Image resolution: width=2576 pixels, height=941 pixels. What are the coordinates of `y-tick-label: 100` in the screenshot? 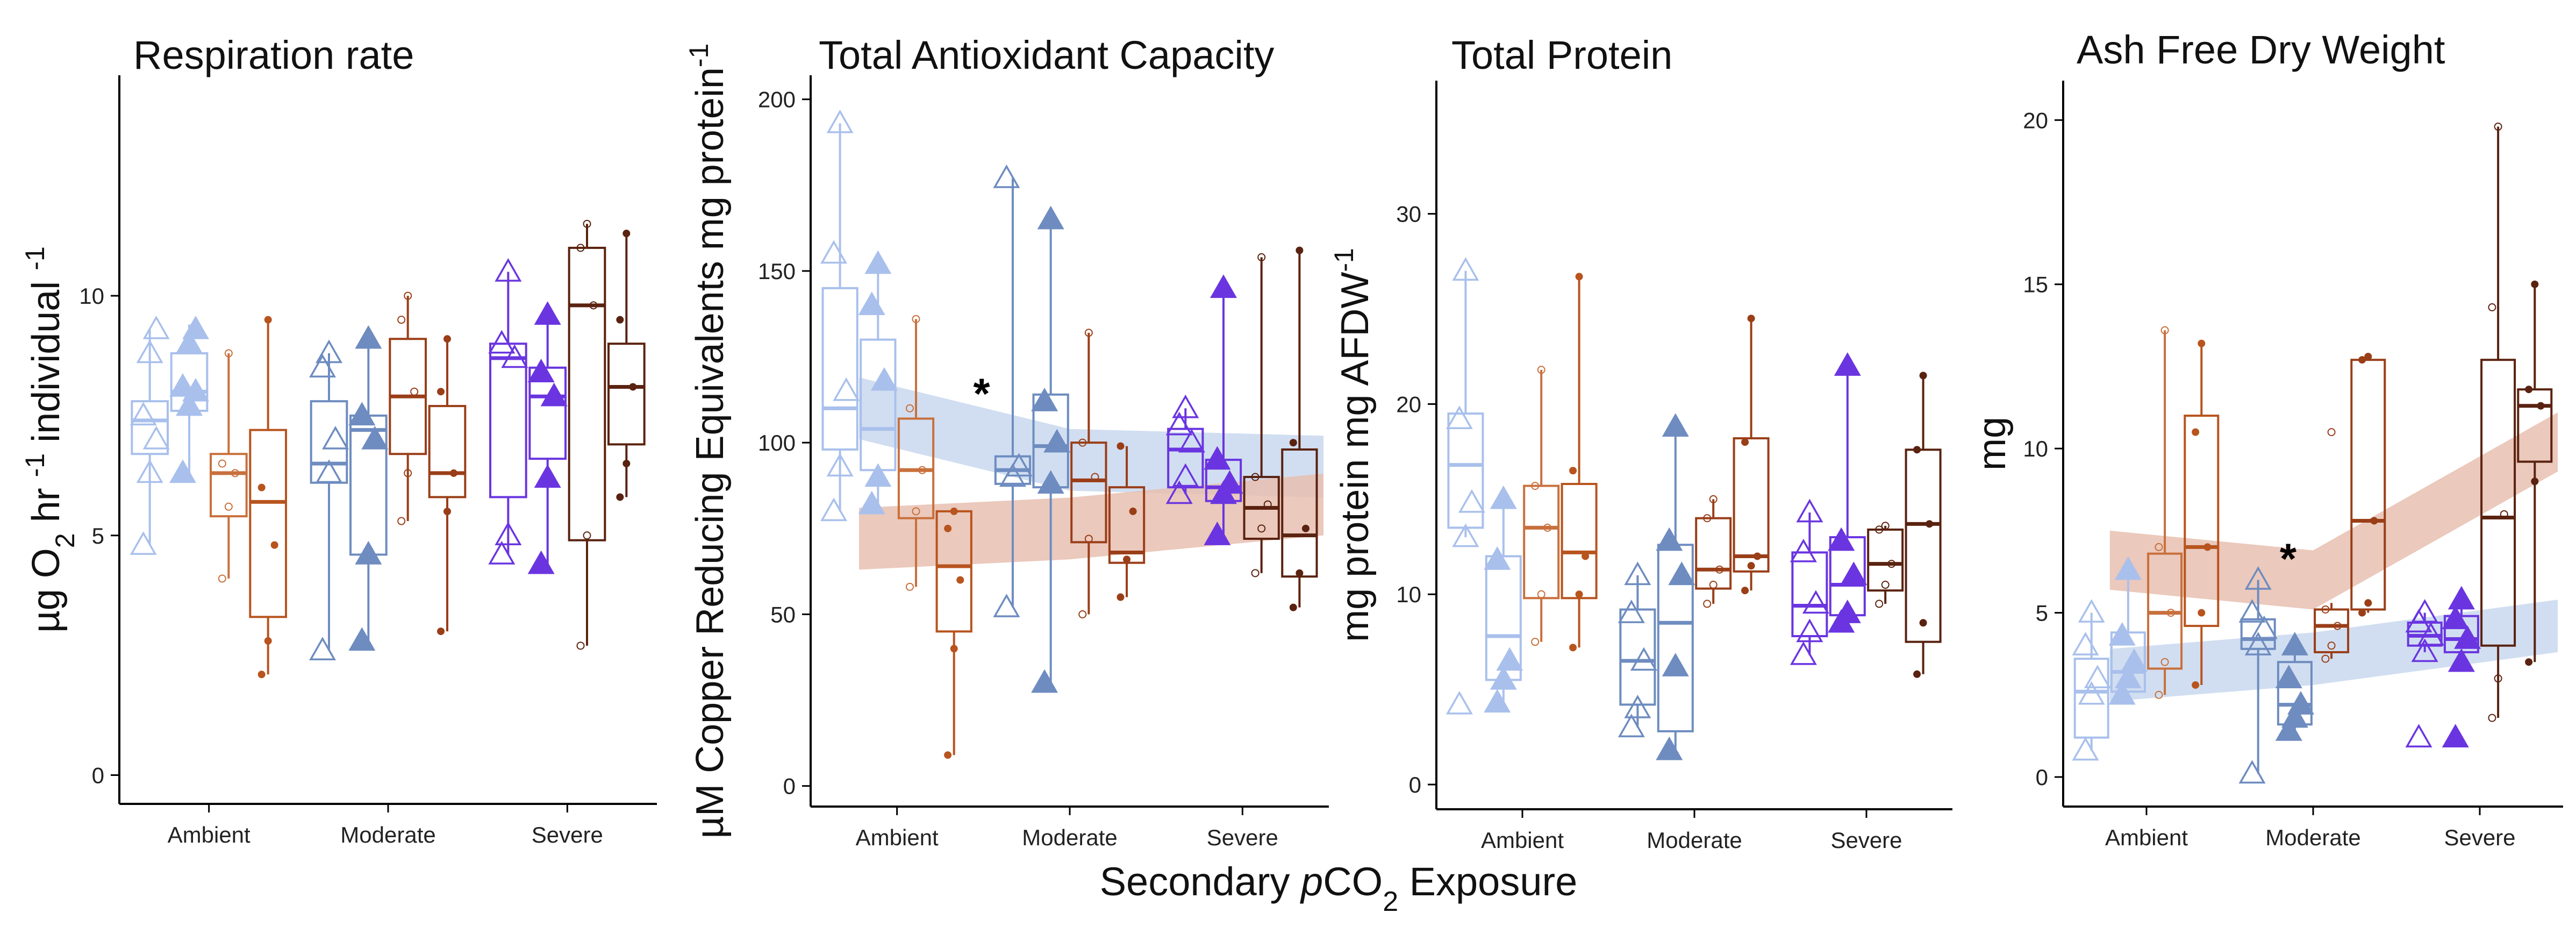 It's located at (777, 442).